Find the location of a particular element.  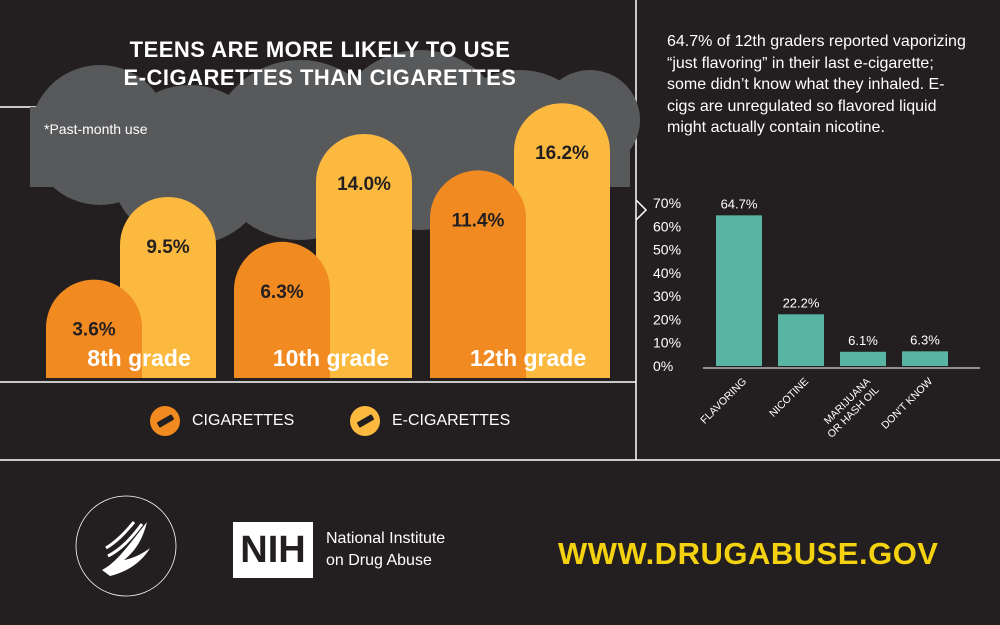

y-tick-label: 50% is located at coordinates (667, 250).